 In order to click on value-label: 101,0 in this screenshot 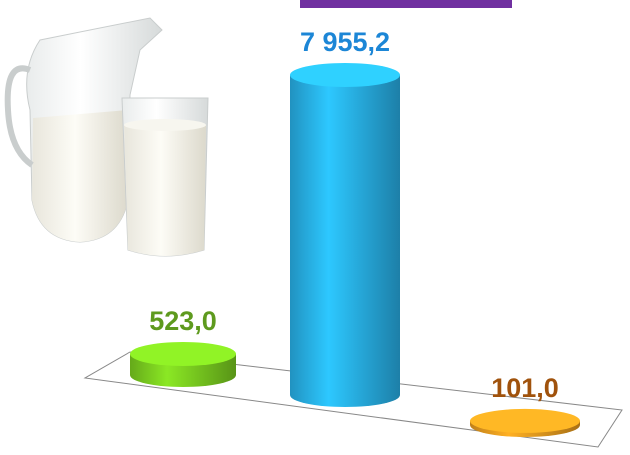, I will do `click(525, 388)`.